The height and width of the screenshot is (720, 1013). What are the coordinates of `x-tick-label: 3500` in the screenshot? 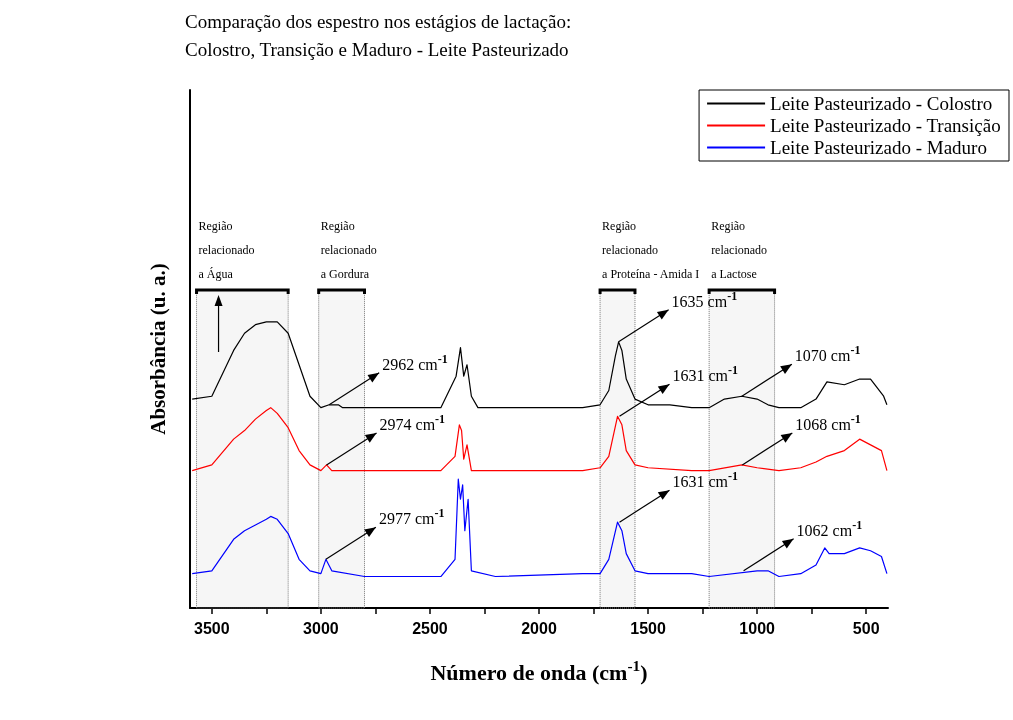 It's located at (212, 628).